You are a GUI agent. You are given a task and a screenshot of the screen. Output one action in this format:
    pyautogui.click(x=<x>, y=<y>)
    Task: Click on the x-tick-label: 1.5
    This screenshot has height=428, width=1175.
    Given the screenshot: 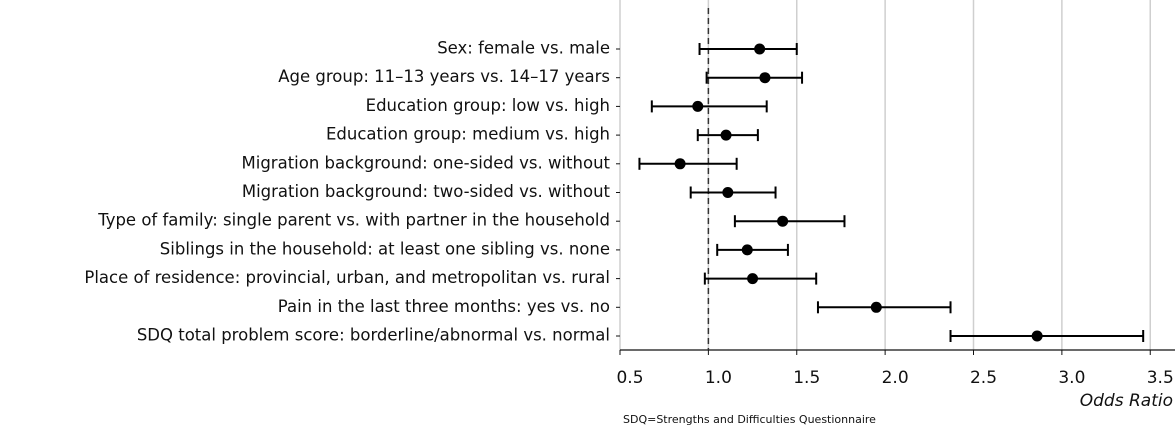 What is the action you would take?
    pyautogui.click(x=806, y=378)
    